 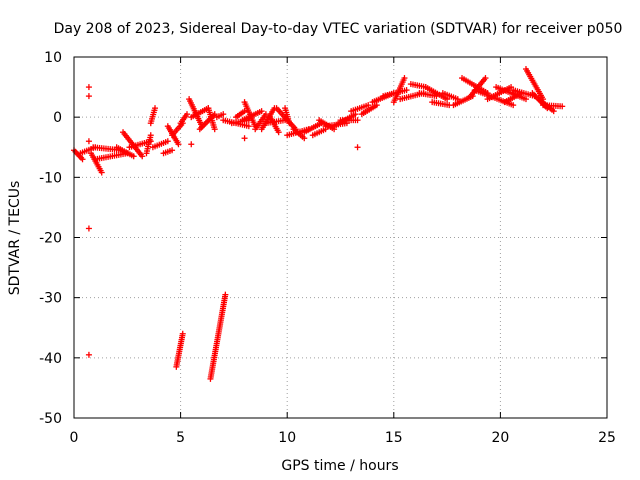 What do you see at coordinates (180, 438) in the screenshot?
I see `x-tick-label: 5` at bounding box center [180, 438].